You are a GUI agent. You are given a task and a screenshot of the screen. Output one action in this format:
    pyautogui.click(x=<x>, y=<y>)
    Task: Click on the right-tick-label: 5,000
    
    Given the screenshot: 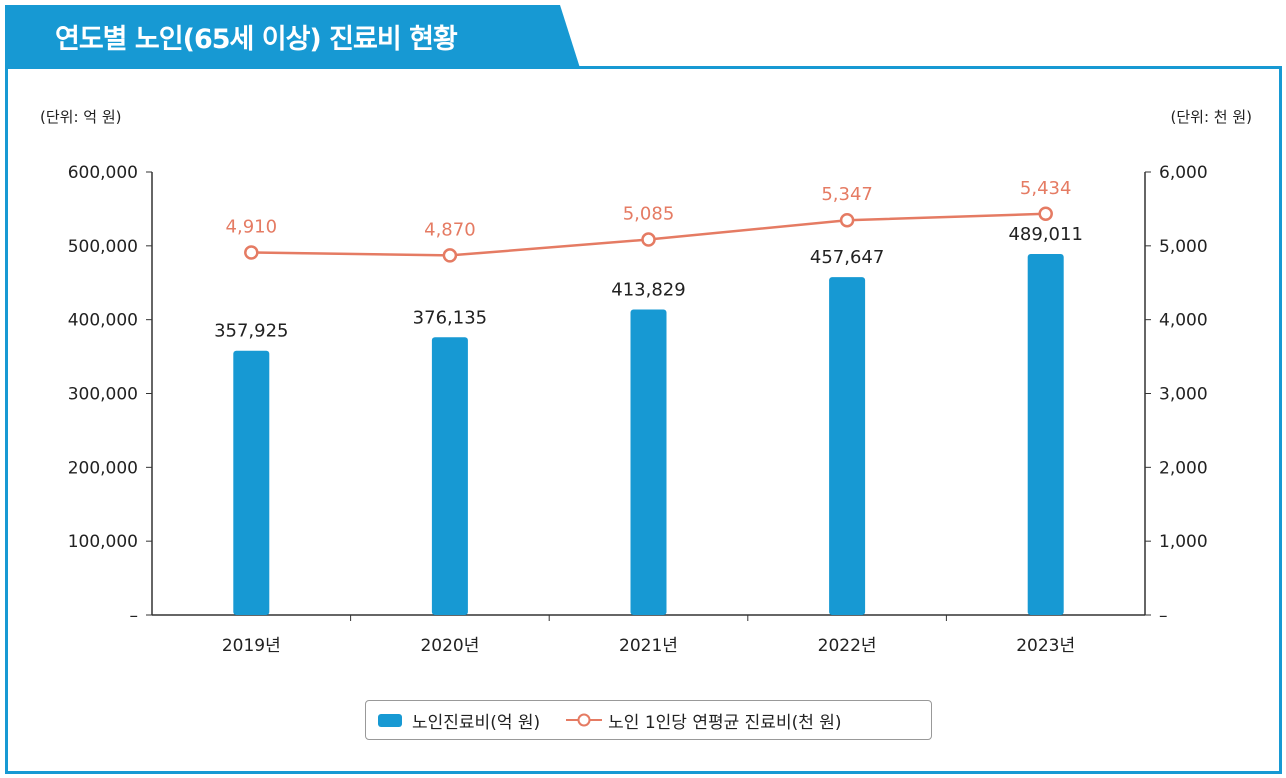 What is the action you would take?
    pyautogui.click(x=1183, y=247)
    